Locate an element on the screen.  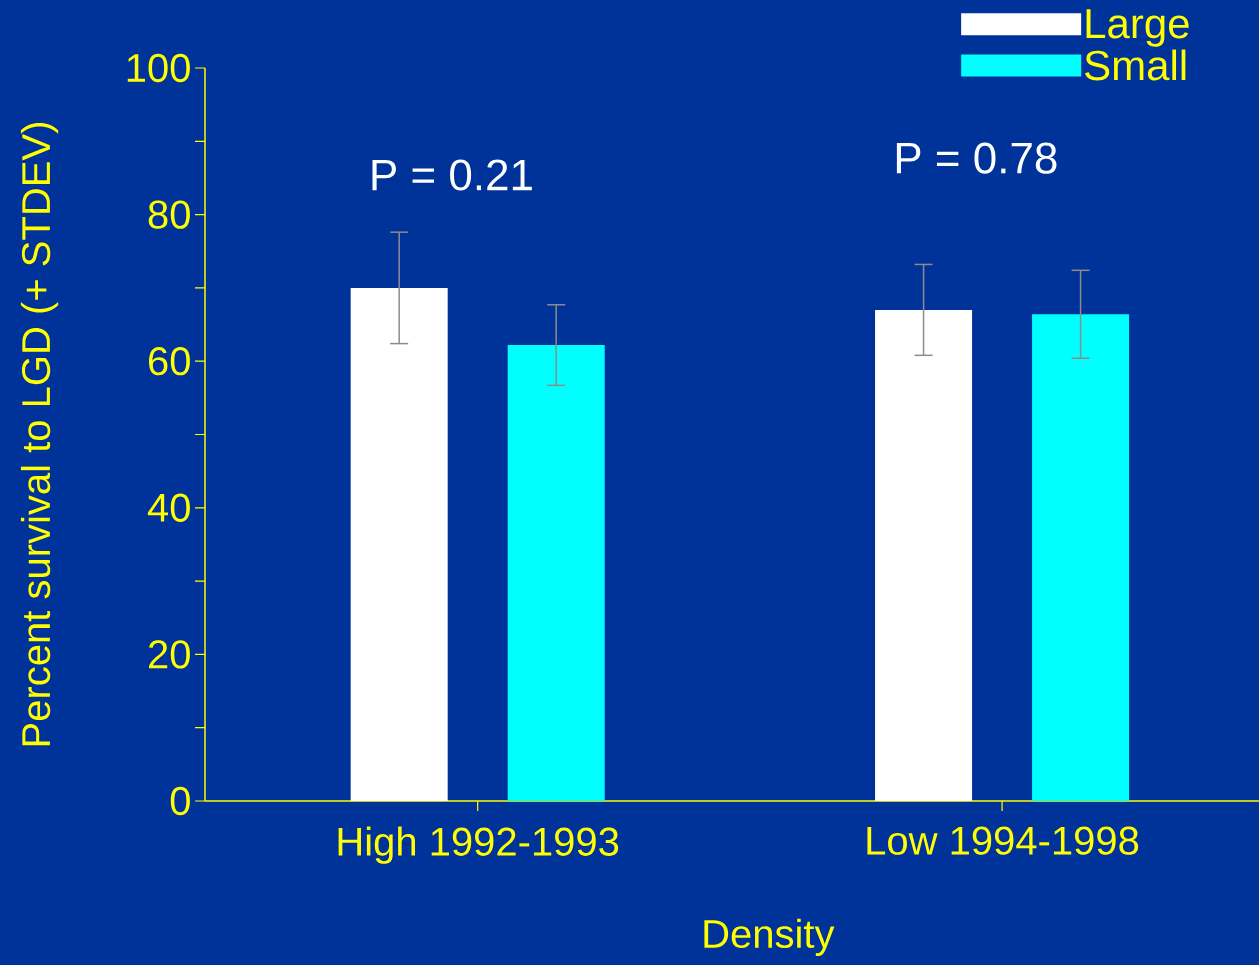
y-tick-label: 60 is located at coordinates (169, 361).